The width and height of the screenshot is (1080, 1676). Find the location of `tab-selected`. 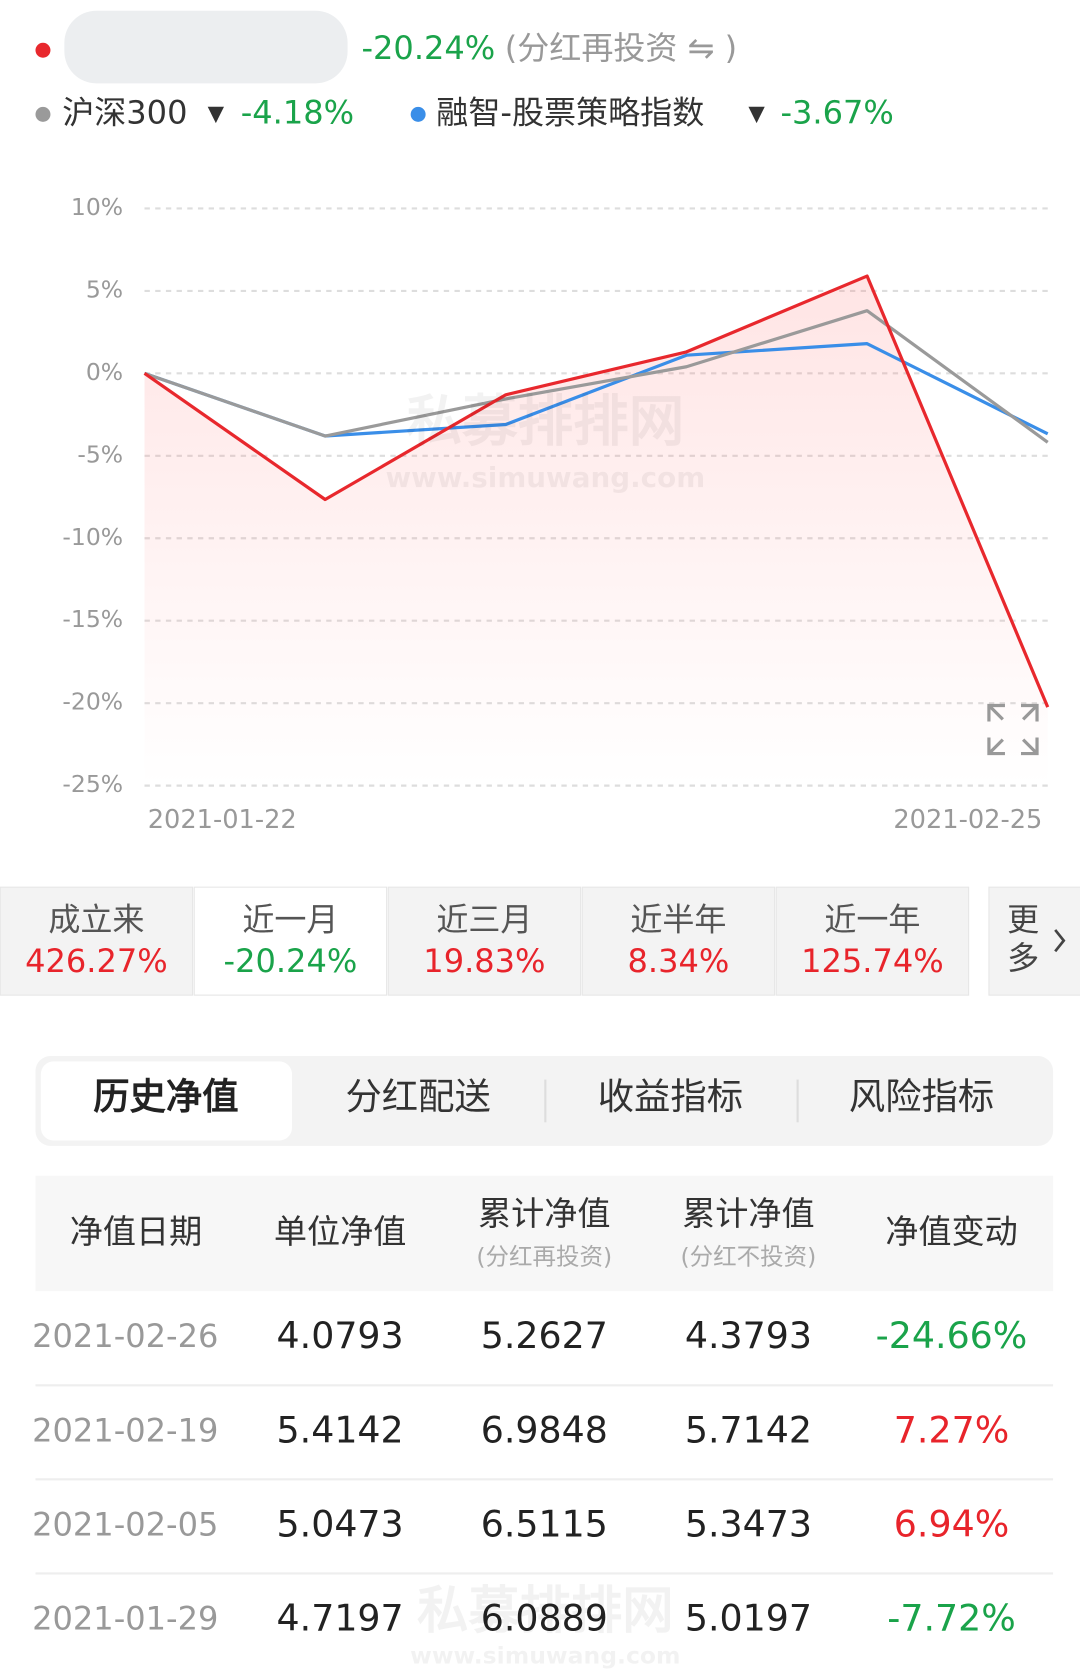

tab-selected is located at coordinates (166, 1101).